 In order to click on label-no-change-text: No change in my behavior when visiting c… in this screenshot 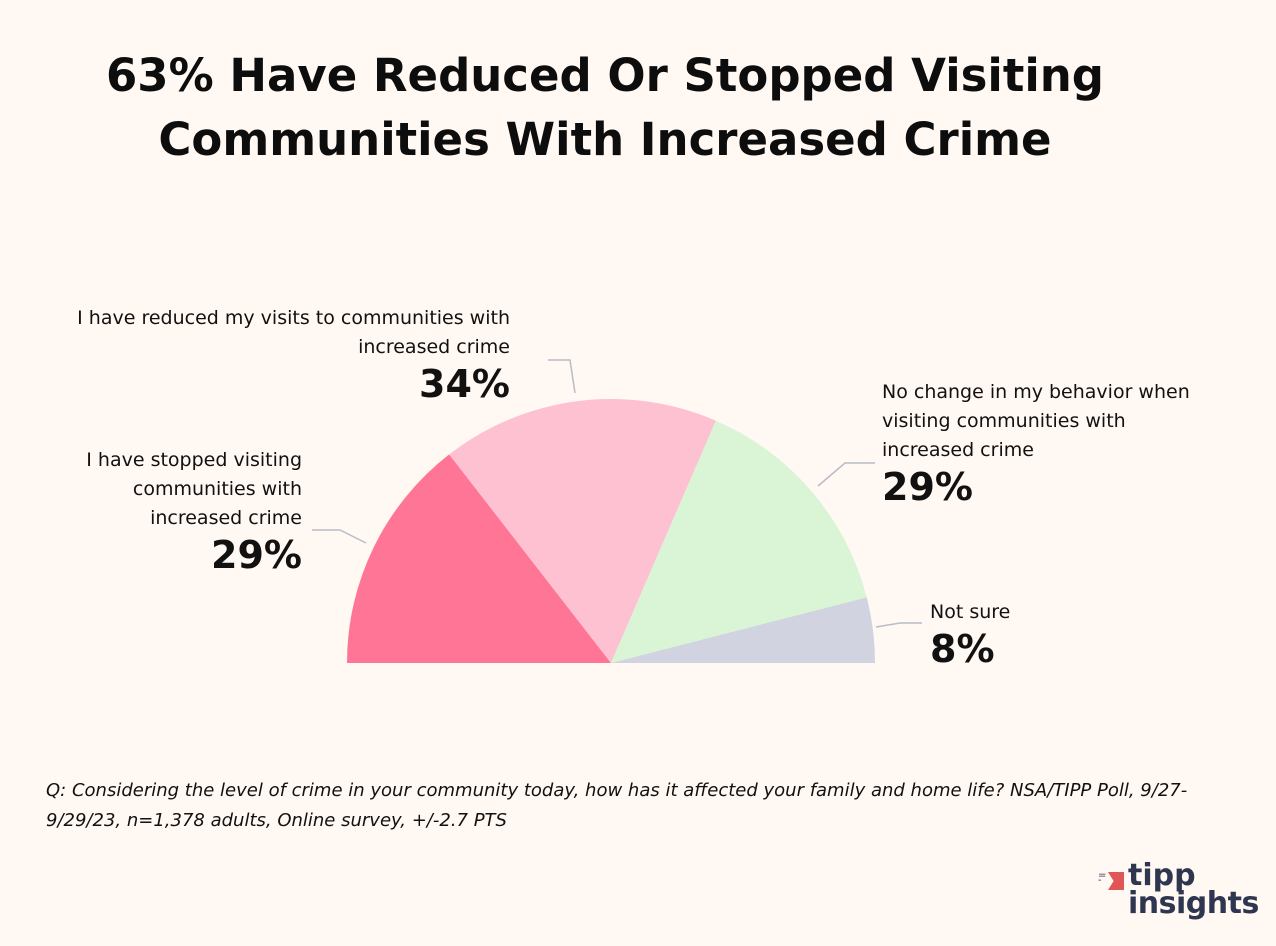, I will do `click(1036, 421)`.